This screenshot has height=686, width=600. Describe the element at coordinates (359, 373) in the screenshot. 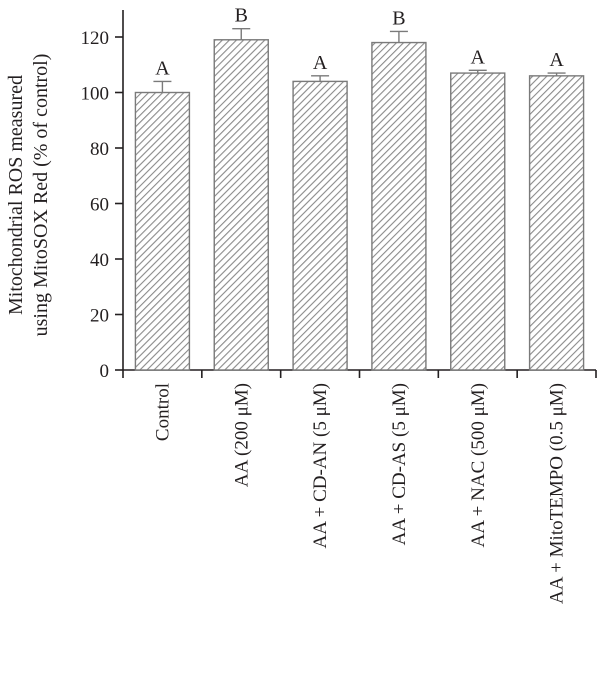

I see `x-axis` at that location.